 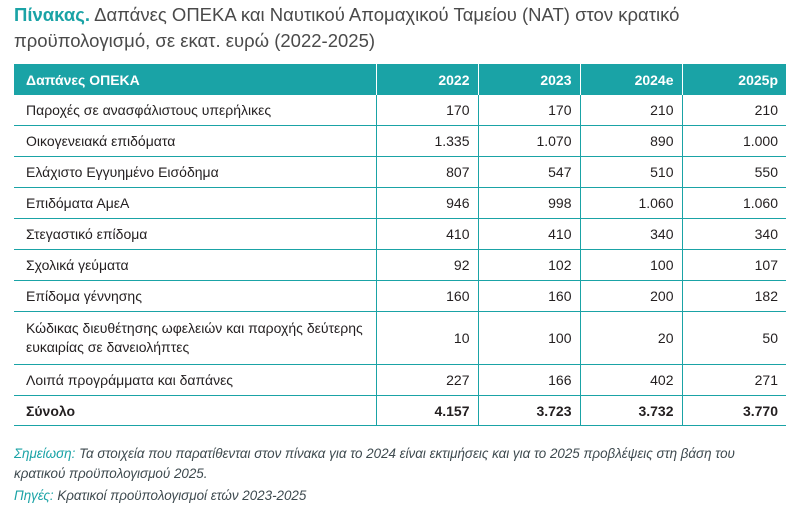 I want to click on cell-value: 166, so click(x=528, y=380).